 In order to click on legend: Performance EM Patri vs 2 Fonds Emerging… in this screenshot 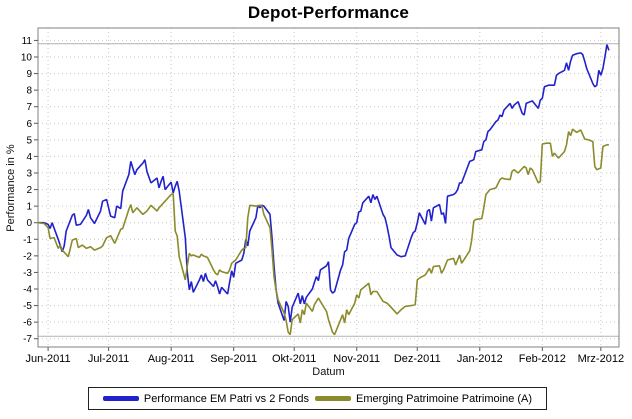, I will do `click(317, 398)`.